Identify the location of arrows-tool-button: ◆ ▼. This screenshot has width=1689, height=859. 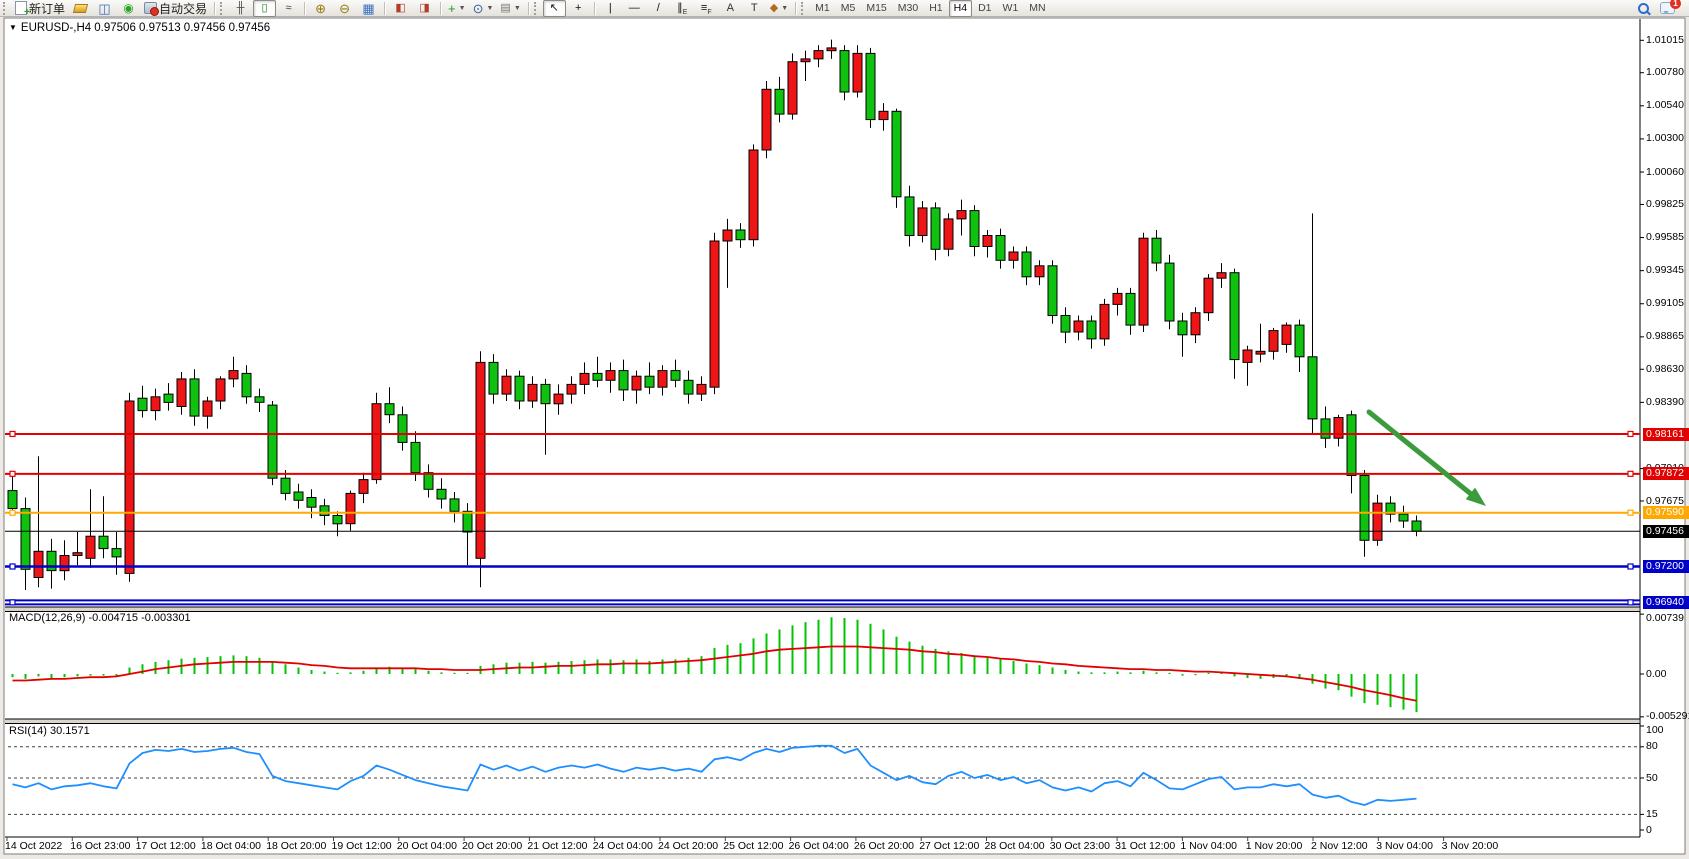
(779, 8).